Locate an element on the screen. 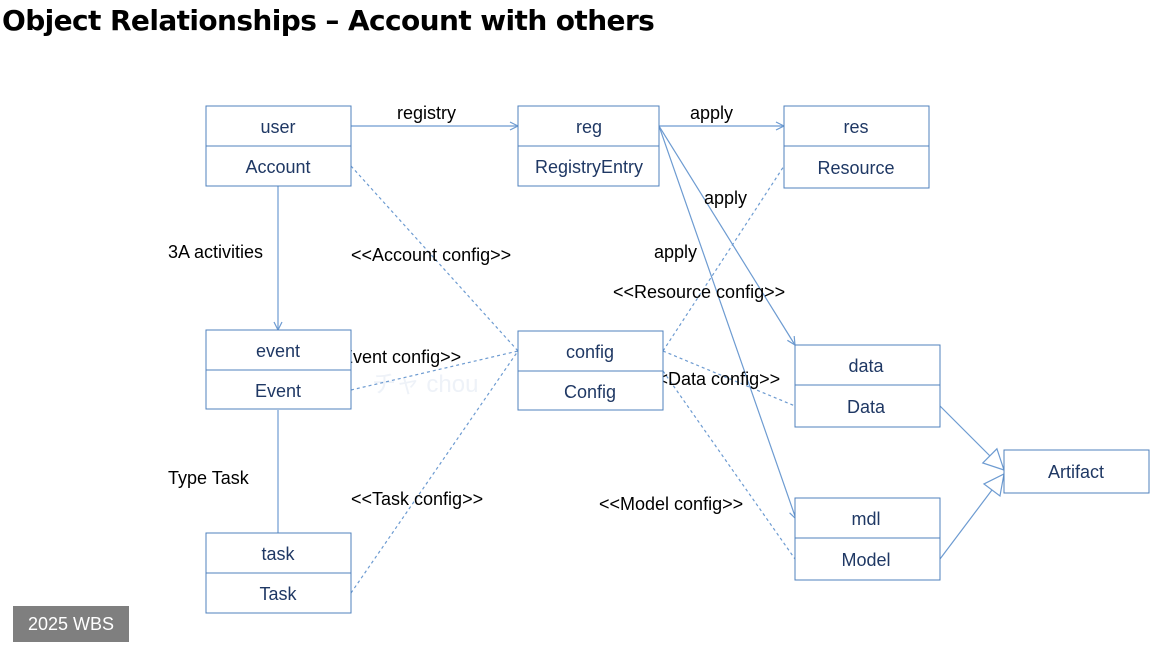  edge-label-model-config: <<Model config>> is located at coordinates (671, 504).